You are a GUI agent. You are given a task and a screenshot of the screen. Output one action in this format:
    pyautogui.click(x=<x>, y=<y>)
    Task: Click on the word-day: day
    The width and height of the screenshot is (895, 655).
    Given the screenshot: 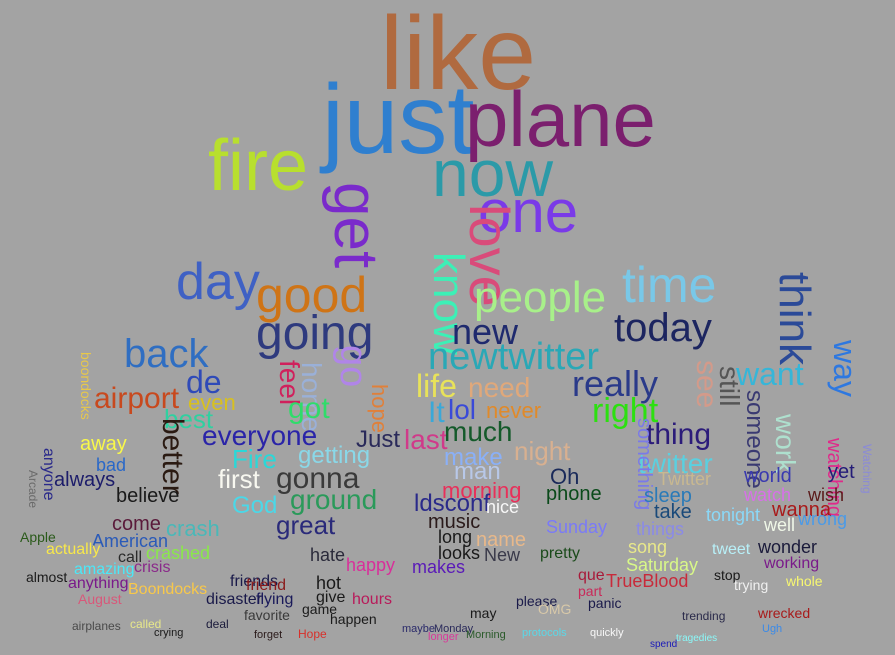 What is the action you would take?
    pyautogui.click(x=218, y=282)
    